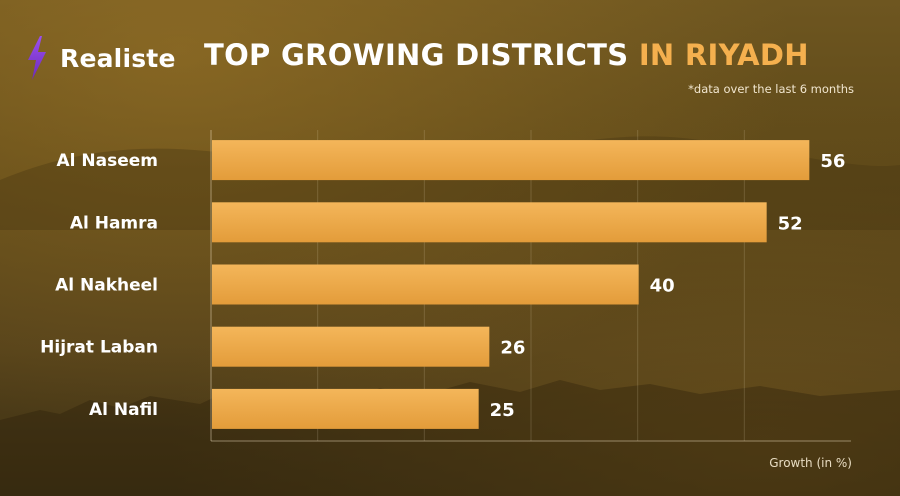 This screenshot has height=496, width=900. Describe the element at coordinates (114, 223) in the screenshot. I see `category-label: Al Hamra` at that location.